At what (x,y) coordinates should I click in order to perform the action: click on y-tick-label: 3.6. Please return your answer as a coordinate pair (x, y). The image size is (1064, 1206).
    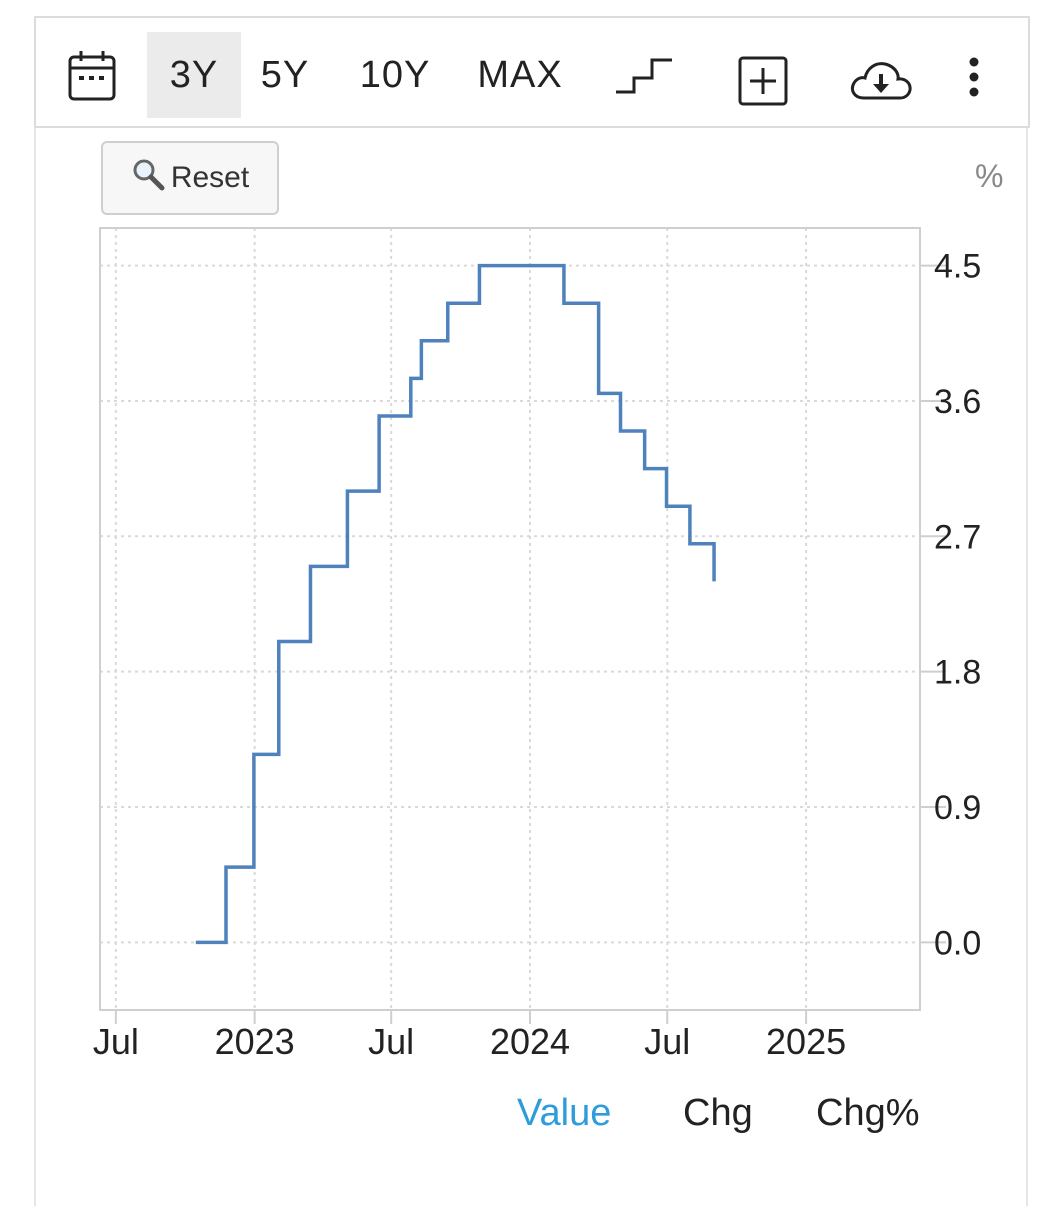
    Looking at the image, I should click on (957, 402).